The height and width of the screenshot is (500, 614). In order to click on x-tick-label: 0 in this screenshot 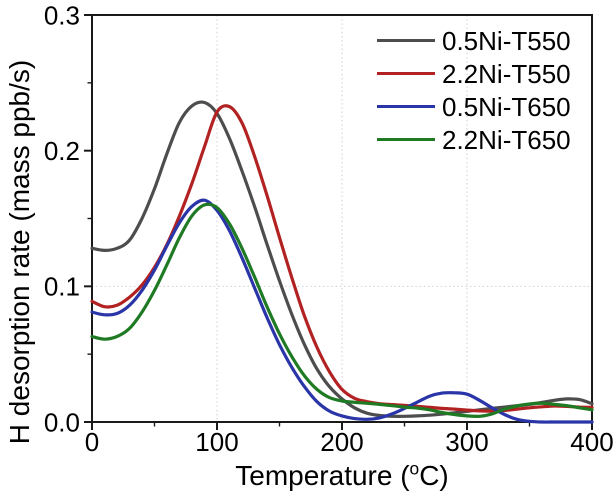, I will do `click(92, 442)`.